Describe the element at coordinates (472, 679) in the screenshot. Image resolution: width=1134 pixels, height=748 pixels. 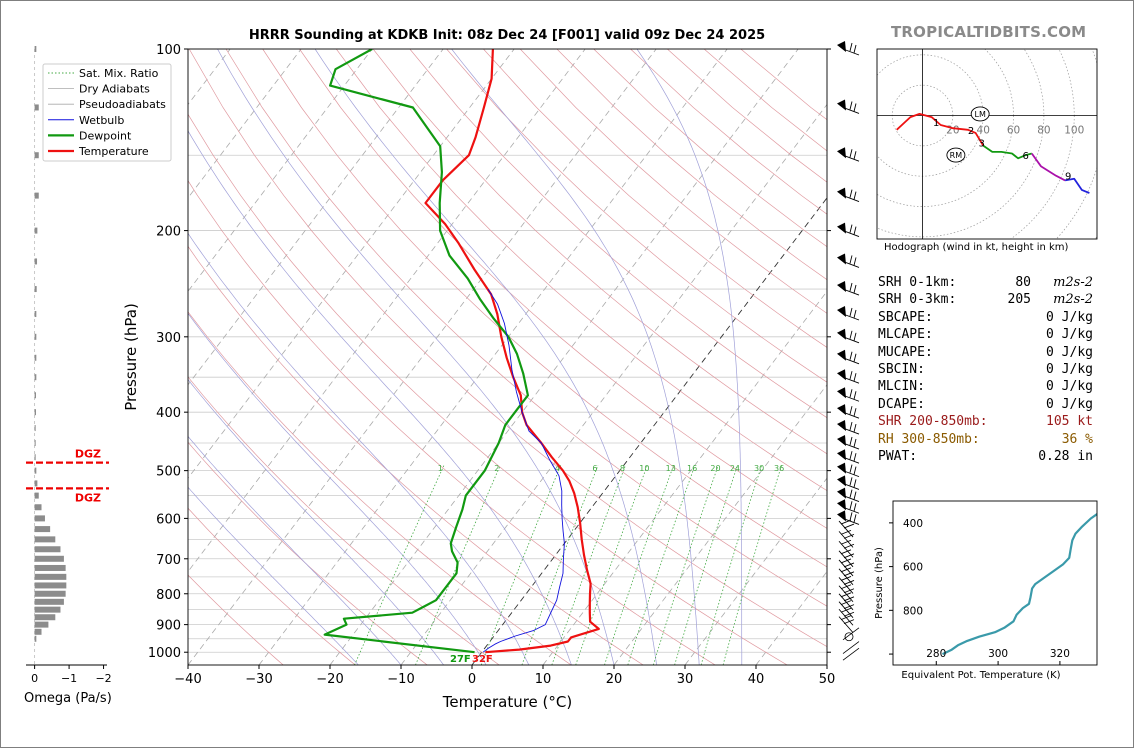
I see `x-tick-label: 0` at that location.